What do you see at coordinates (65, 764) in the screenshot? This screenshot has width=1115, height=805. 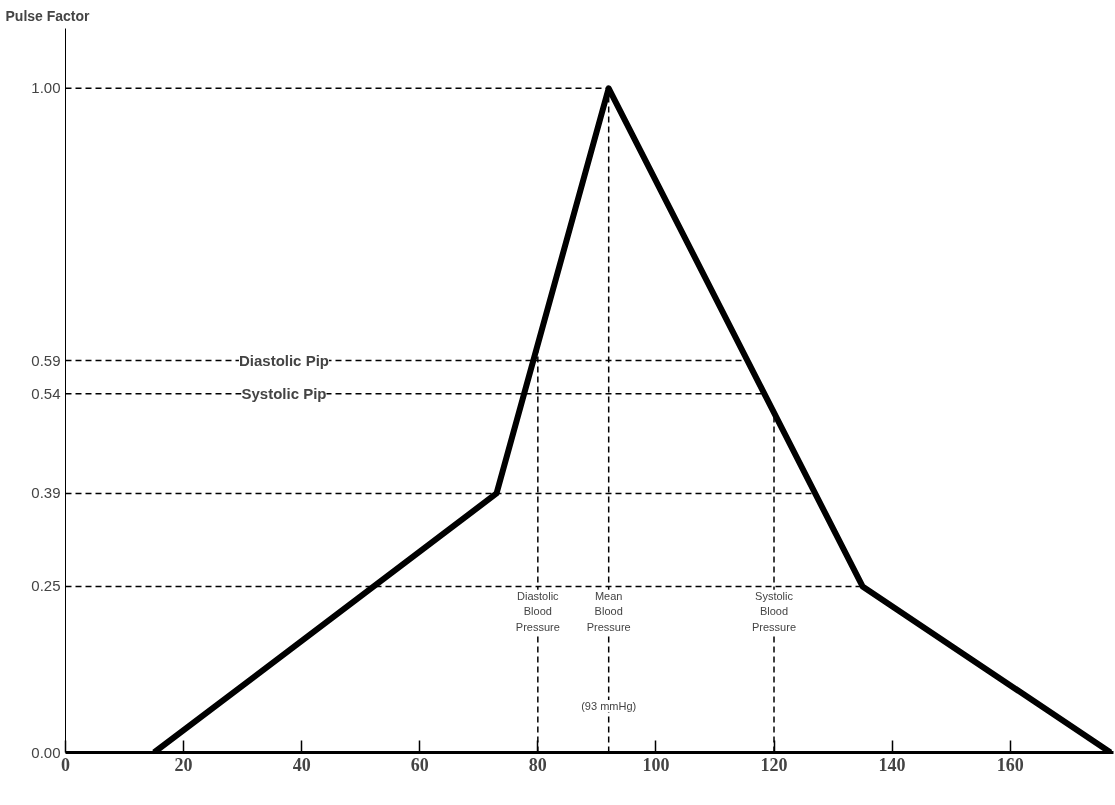 I see `x-tick-label: 0` at bounding box center [65, 764].